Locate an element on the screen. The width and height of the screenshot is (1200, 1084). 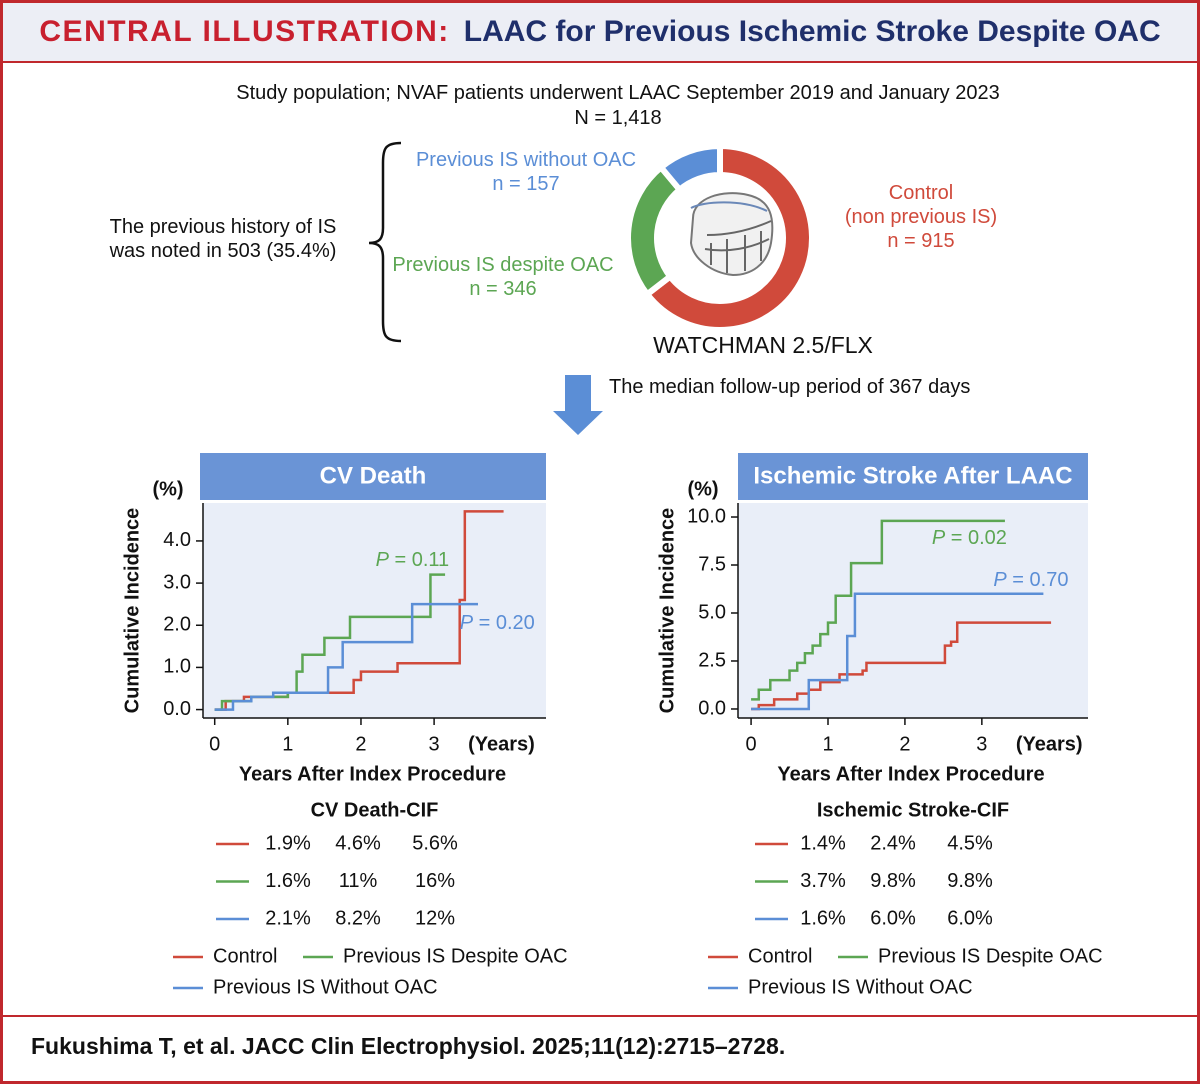
chart-title: Ischemic Stroke After LAAC is located at coordinates (912, 475).